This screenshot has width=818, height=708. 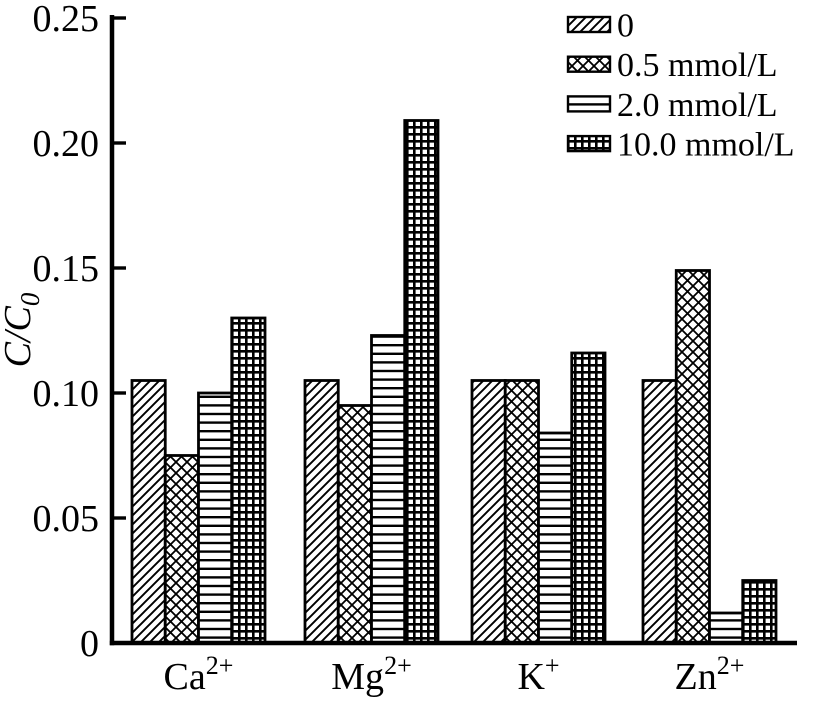 What do you see at coordinates (538, 674) in the screenshot?
I see `x-category-label: K+` at bounding box center [538, 674].